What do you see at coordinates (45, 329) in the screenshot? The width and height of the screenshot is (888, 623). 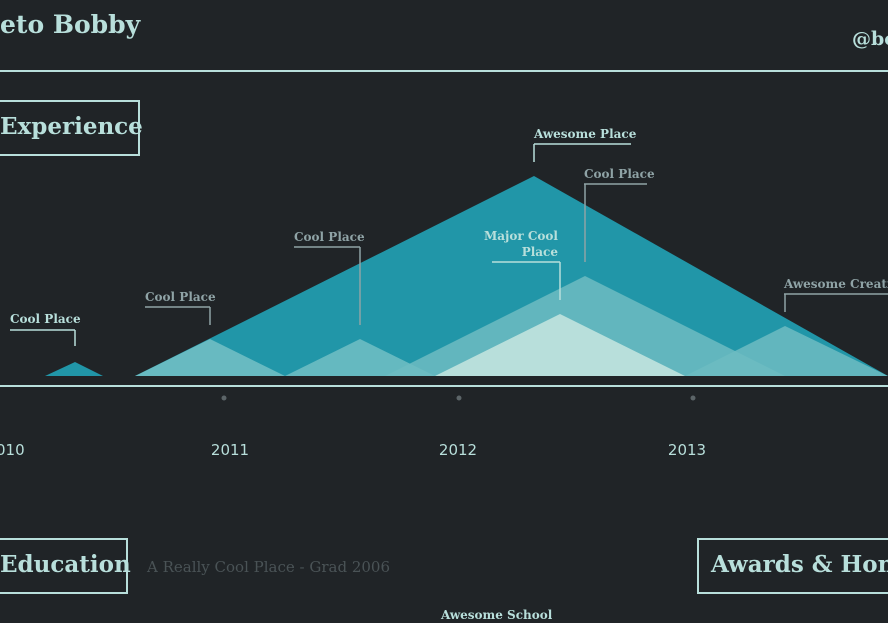 I see `experience-callout-0: Cool Place` at bounding box center [45, 329].